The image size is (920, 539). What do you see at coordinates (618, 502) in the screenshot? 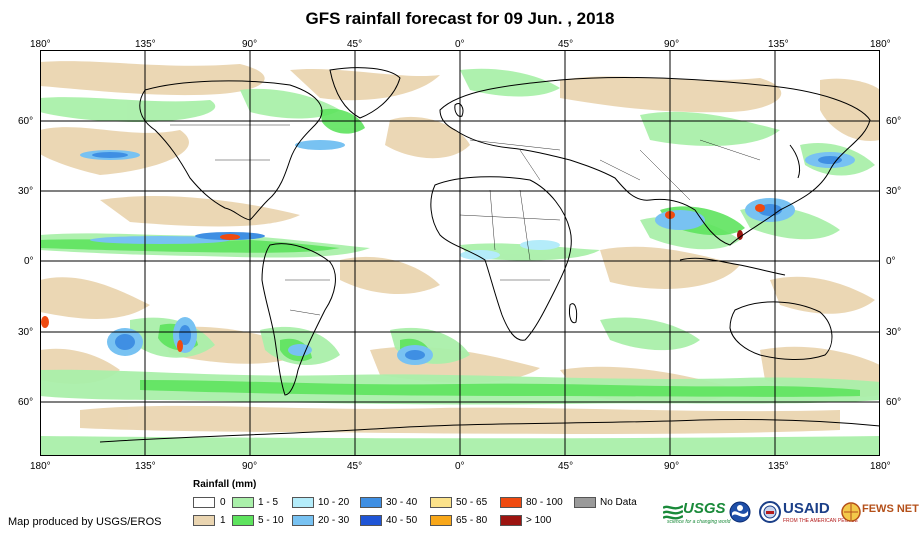
I see `legend-label-12: No Data` at bounding box center [618, 502].